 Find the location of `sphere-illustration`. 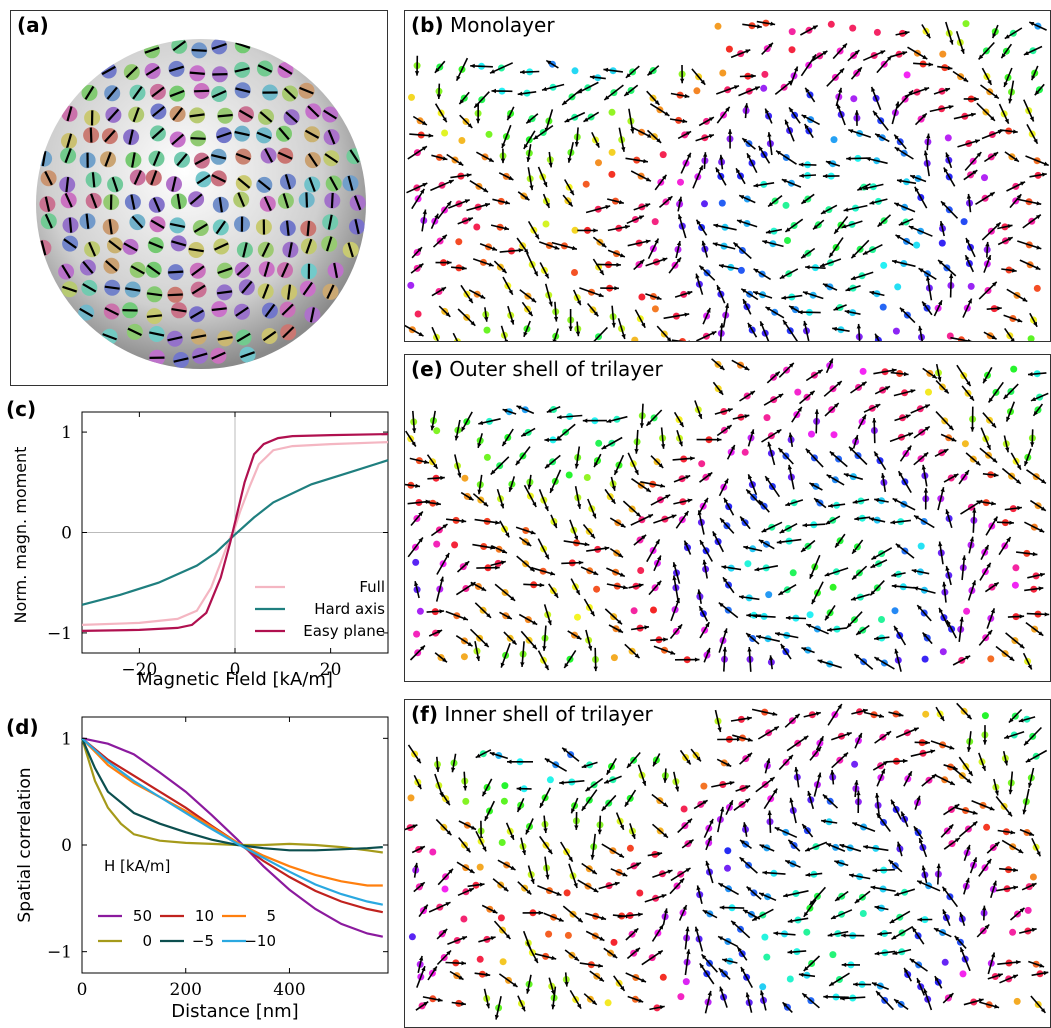

sphere-illustration is located at coordinates (201, 204).